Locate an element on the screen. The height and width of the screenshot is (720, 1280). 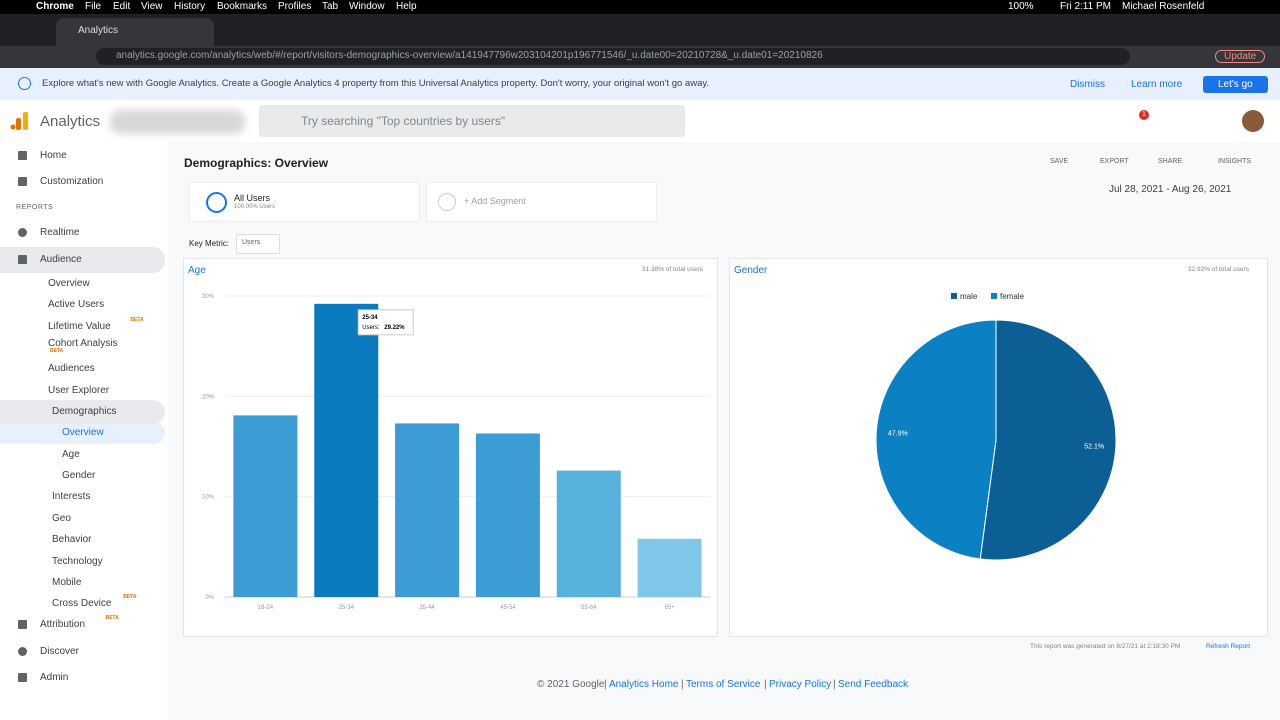
segment-ring is located at coordinates (216, 202).